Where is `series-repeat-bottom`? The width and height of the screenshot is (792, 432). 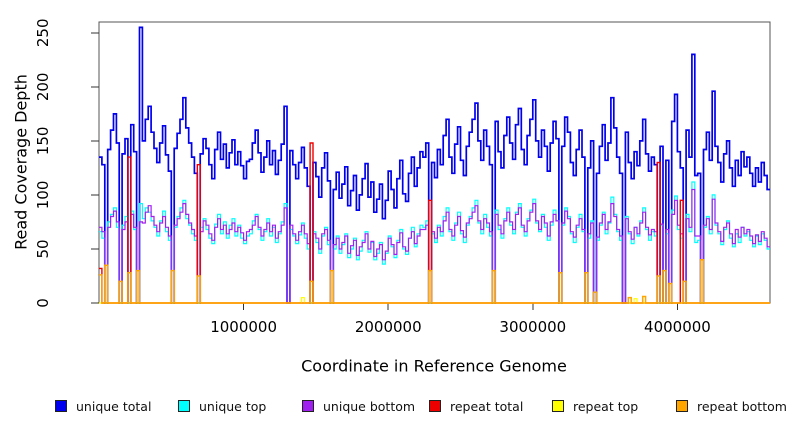
series-repeat-bottom is located at coordinates (434, 281).